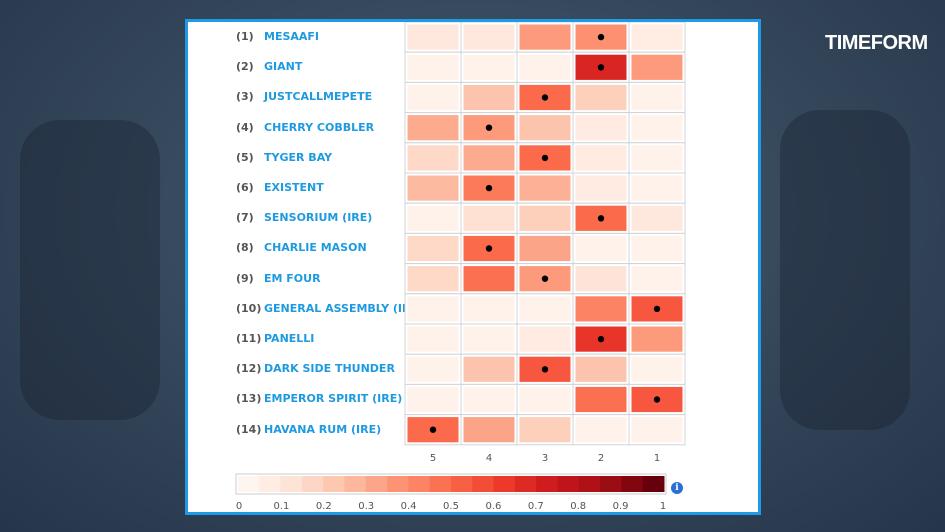 The image size is (945, 532). I want to click on runner-number: (14), so click(249, 429).